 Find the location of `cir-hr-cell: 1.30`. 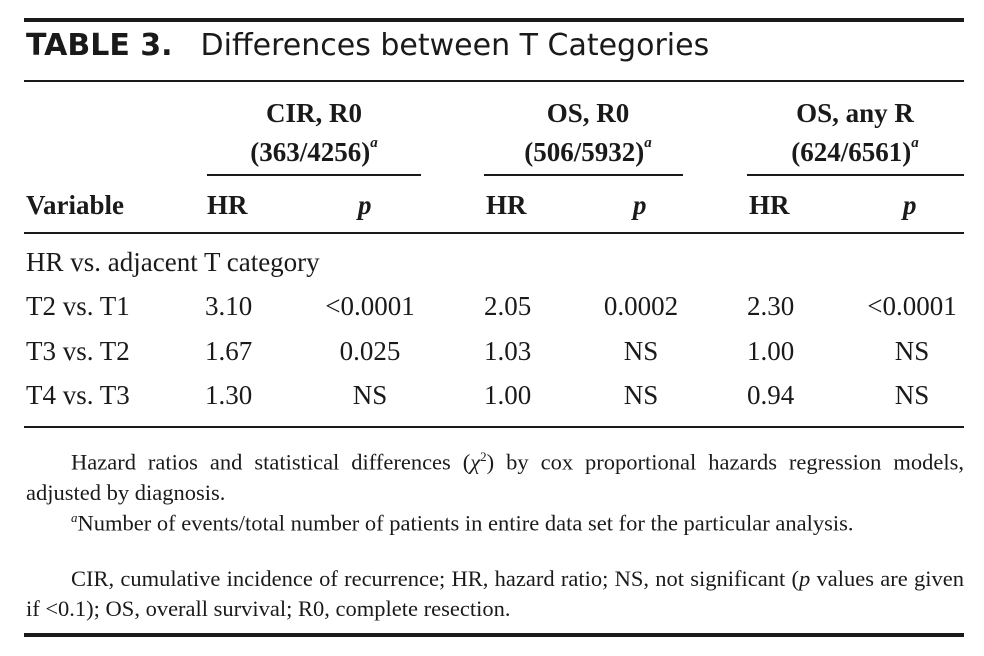

cir-hr-cell: 1.30 is located at coordinates (229, 395).